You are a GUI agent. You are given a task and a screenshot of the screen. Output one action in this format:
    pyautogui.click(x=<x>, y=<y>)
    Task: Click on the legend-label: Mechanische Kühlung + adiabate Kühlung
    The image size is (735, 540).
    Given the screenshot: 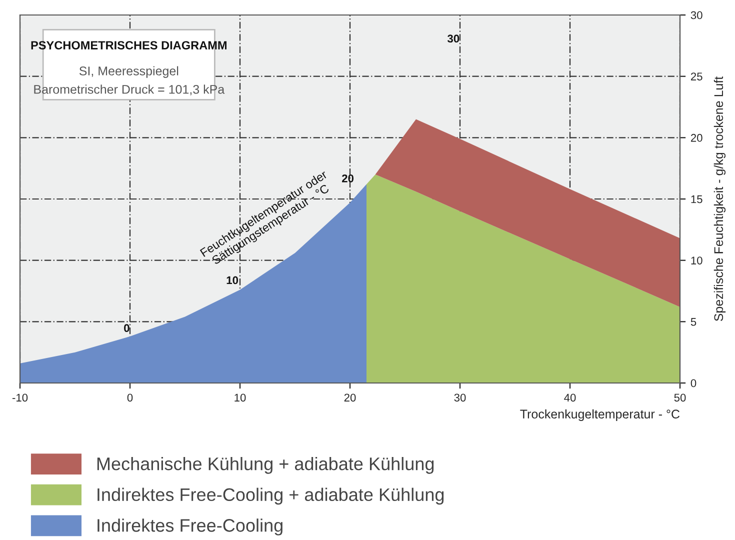 What is the action you would take?
    pyautogui.click(x=265, y=465)
    